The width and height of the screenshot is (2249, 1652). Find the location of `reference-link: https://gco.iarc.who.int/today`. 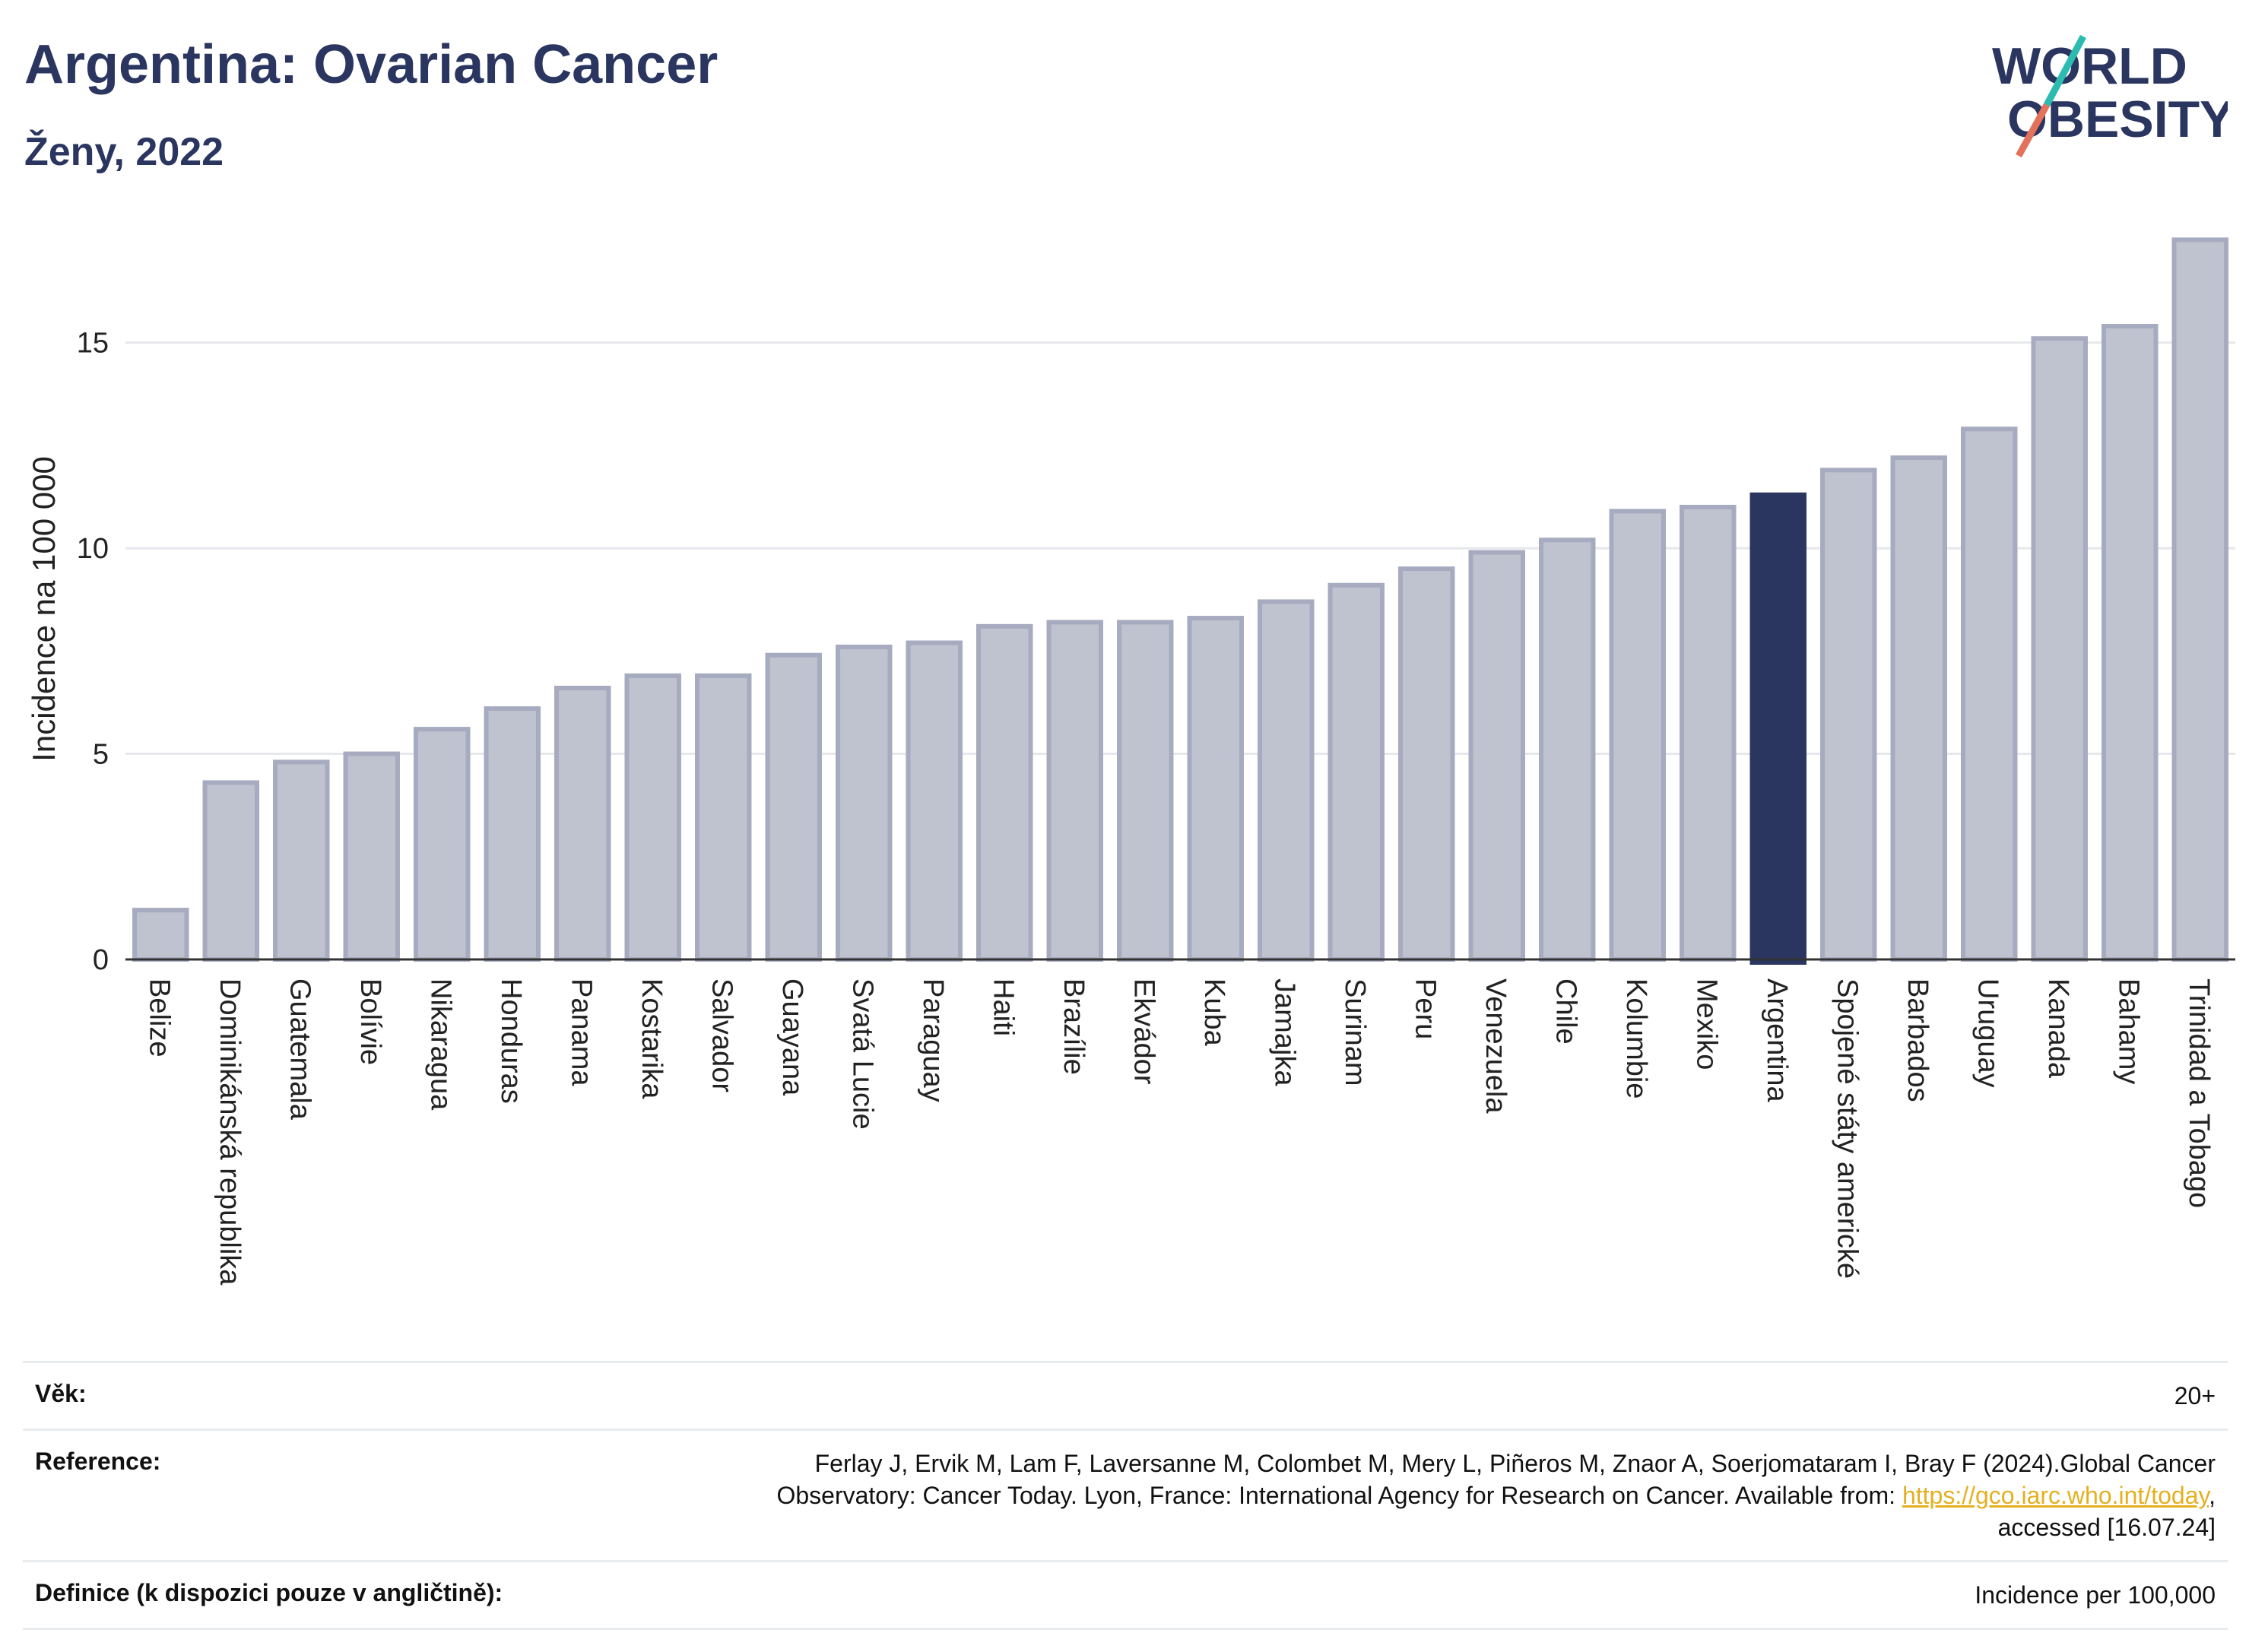

reference-link: https://gco.iarc.who.int/today is located at coordinates (2055, 1495).